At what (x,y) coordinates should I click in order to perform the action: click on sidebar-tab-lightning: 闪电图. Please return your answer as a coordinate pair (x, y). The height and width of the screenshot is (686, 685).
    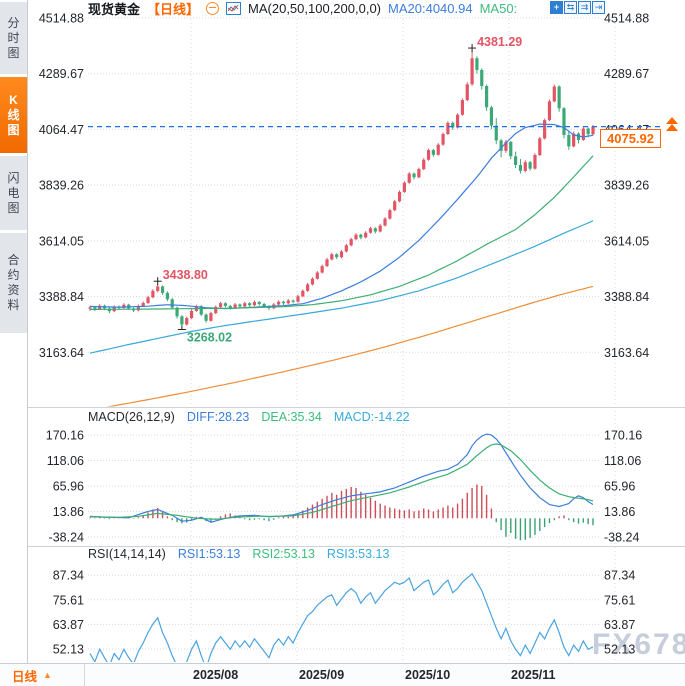
    Looking at the image, I should click on (13, 193).